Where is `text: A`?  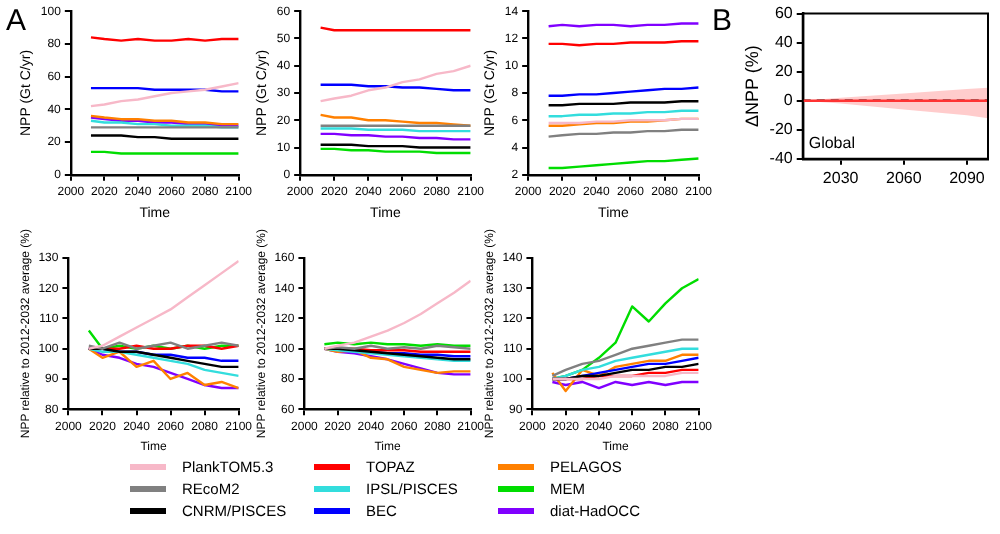
text: A is located at coordinates (16, 21).